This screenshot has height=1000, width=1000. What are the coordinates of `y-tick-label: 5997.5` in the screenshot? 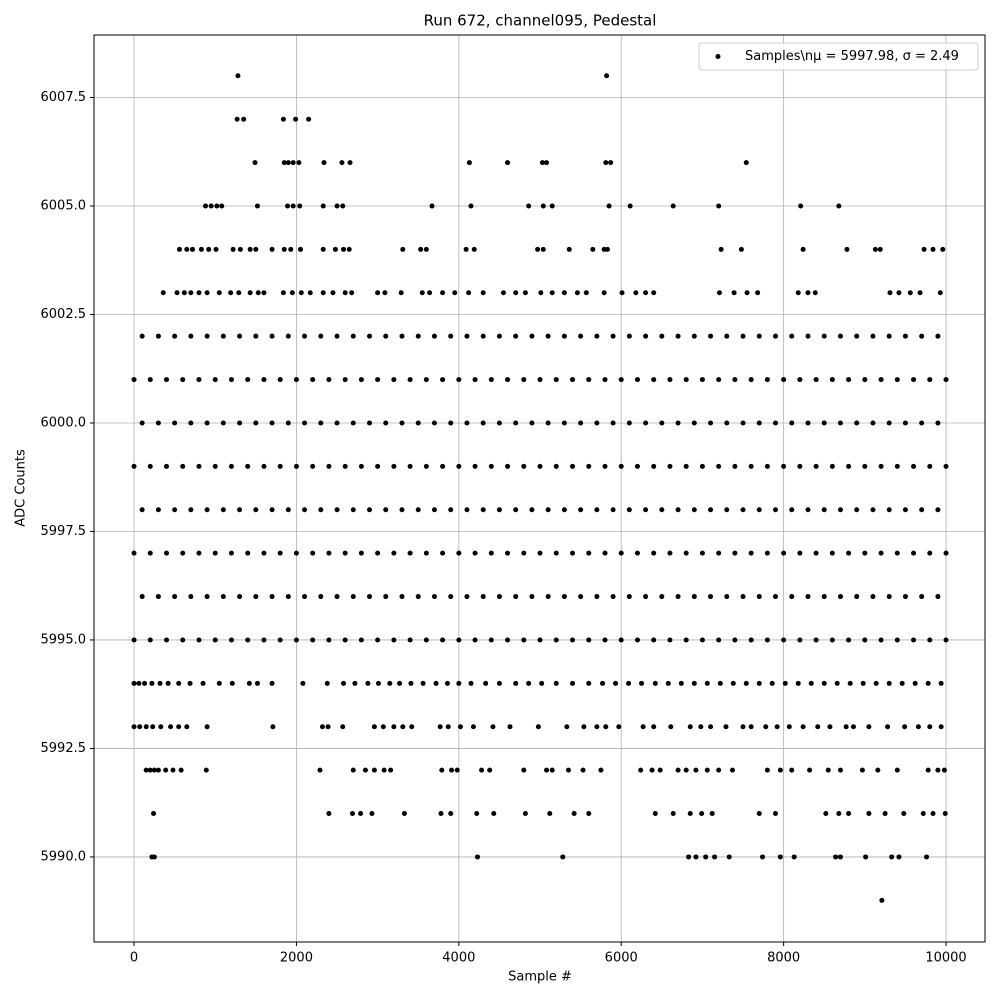 It's located at (64, 531).